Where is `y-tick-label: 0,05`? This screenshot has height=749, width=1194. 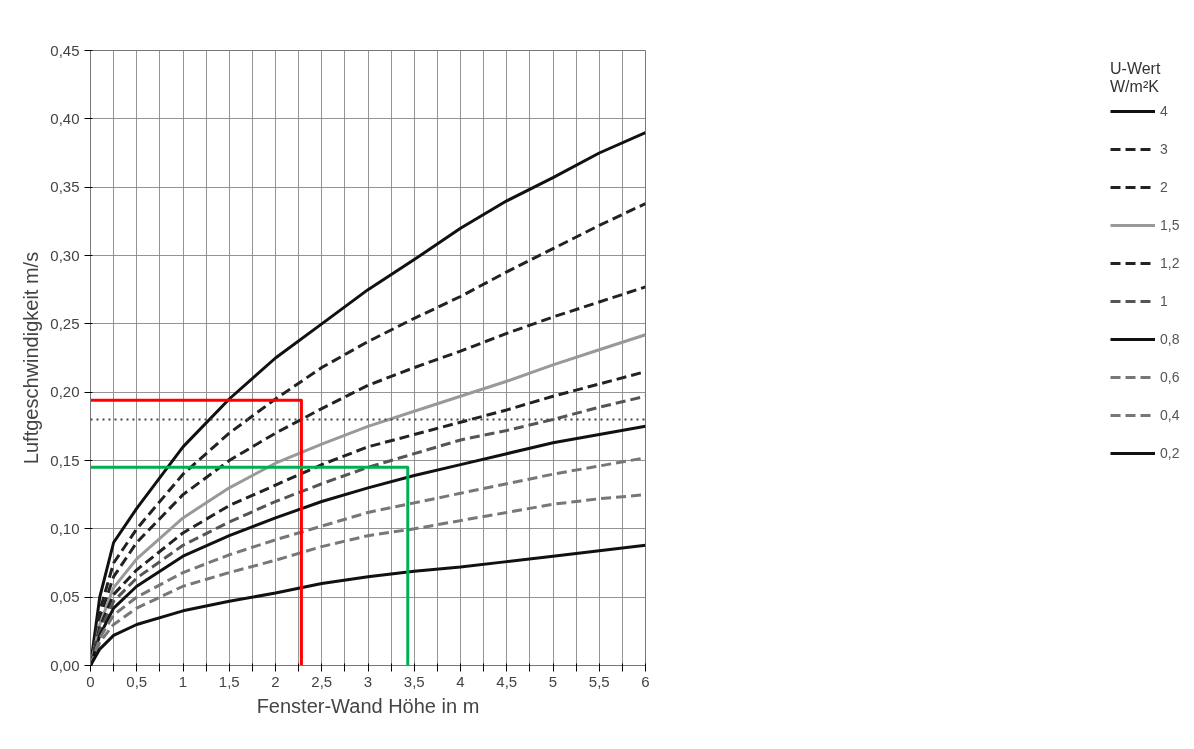
y-tick-label: 0,05 is located at coordinates (65, 597).